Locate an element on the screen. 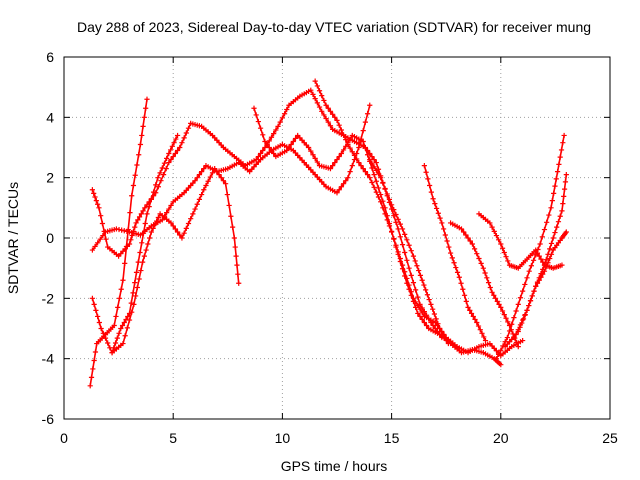 The width and height of the screenshot is (640, 480). series-sat-n is located at coordinates (542, 282).